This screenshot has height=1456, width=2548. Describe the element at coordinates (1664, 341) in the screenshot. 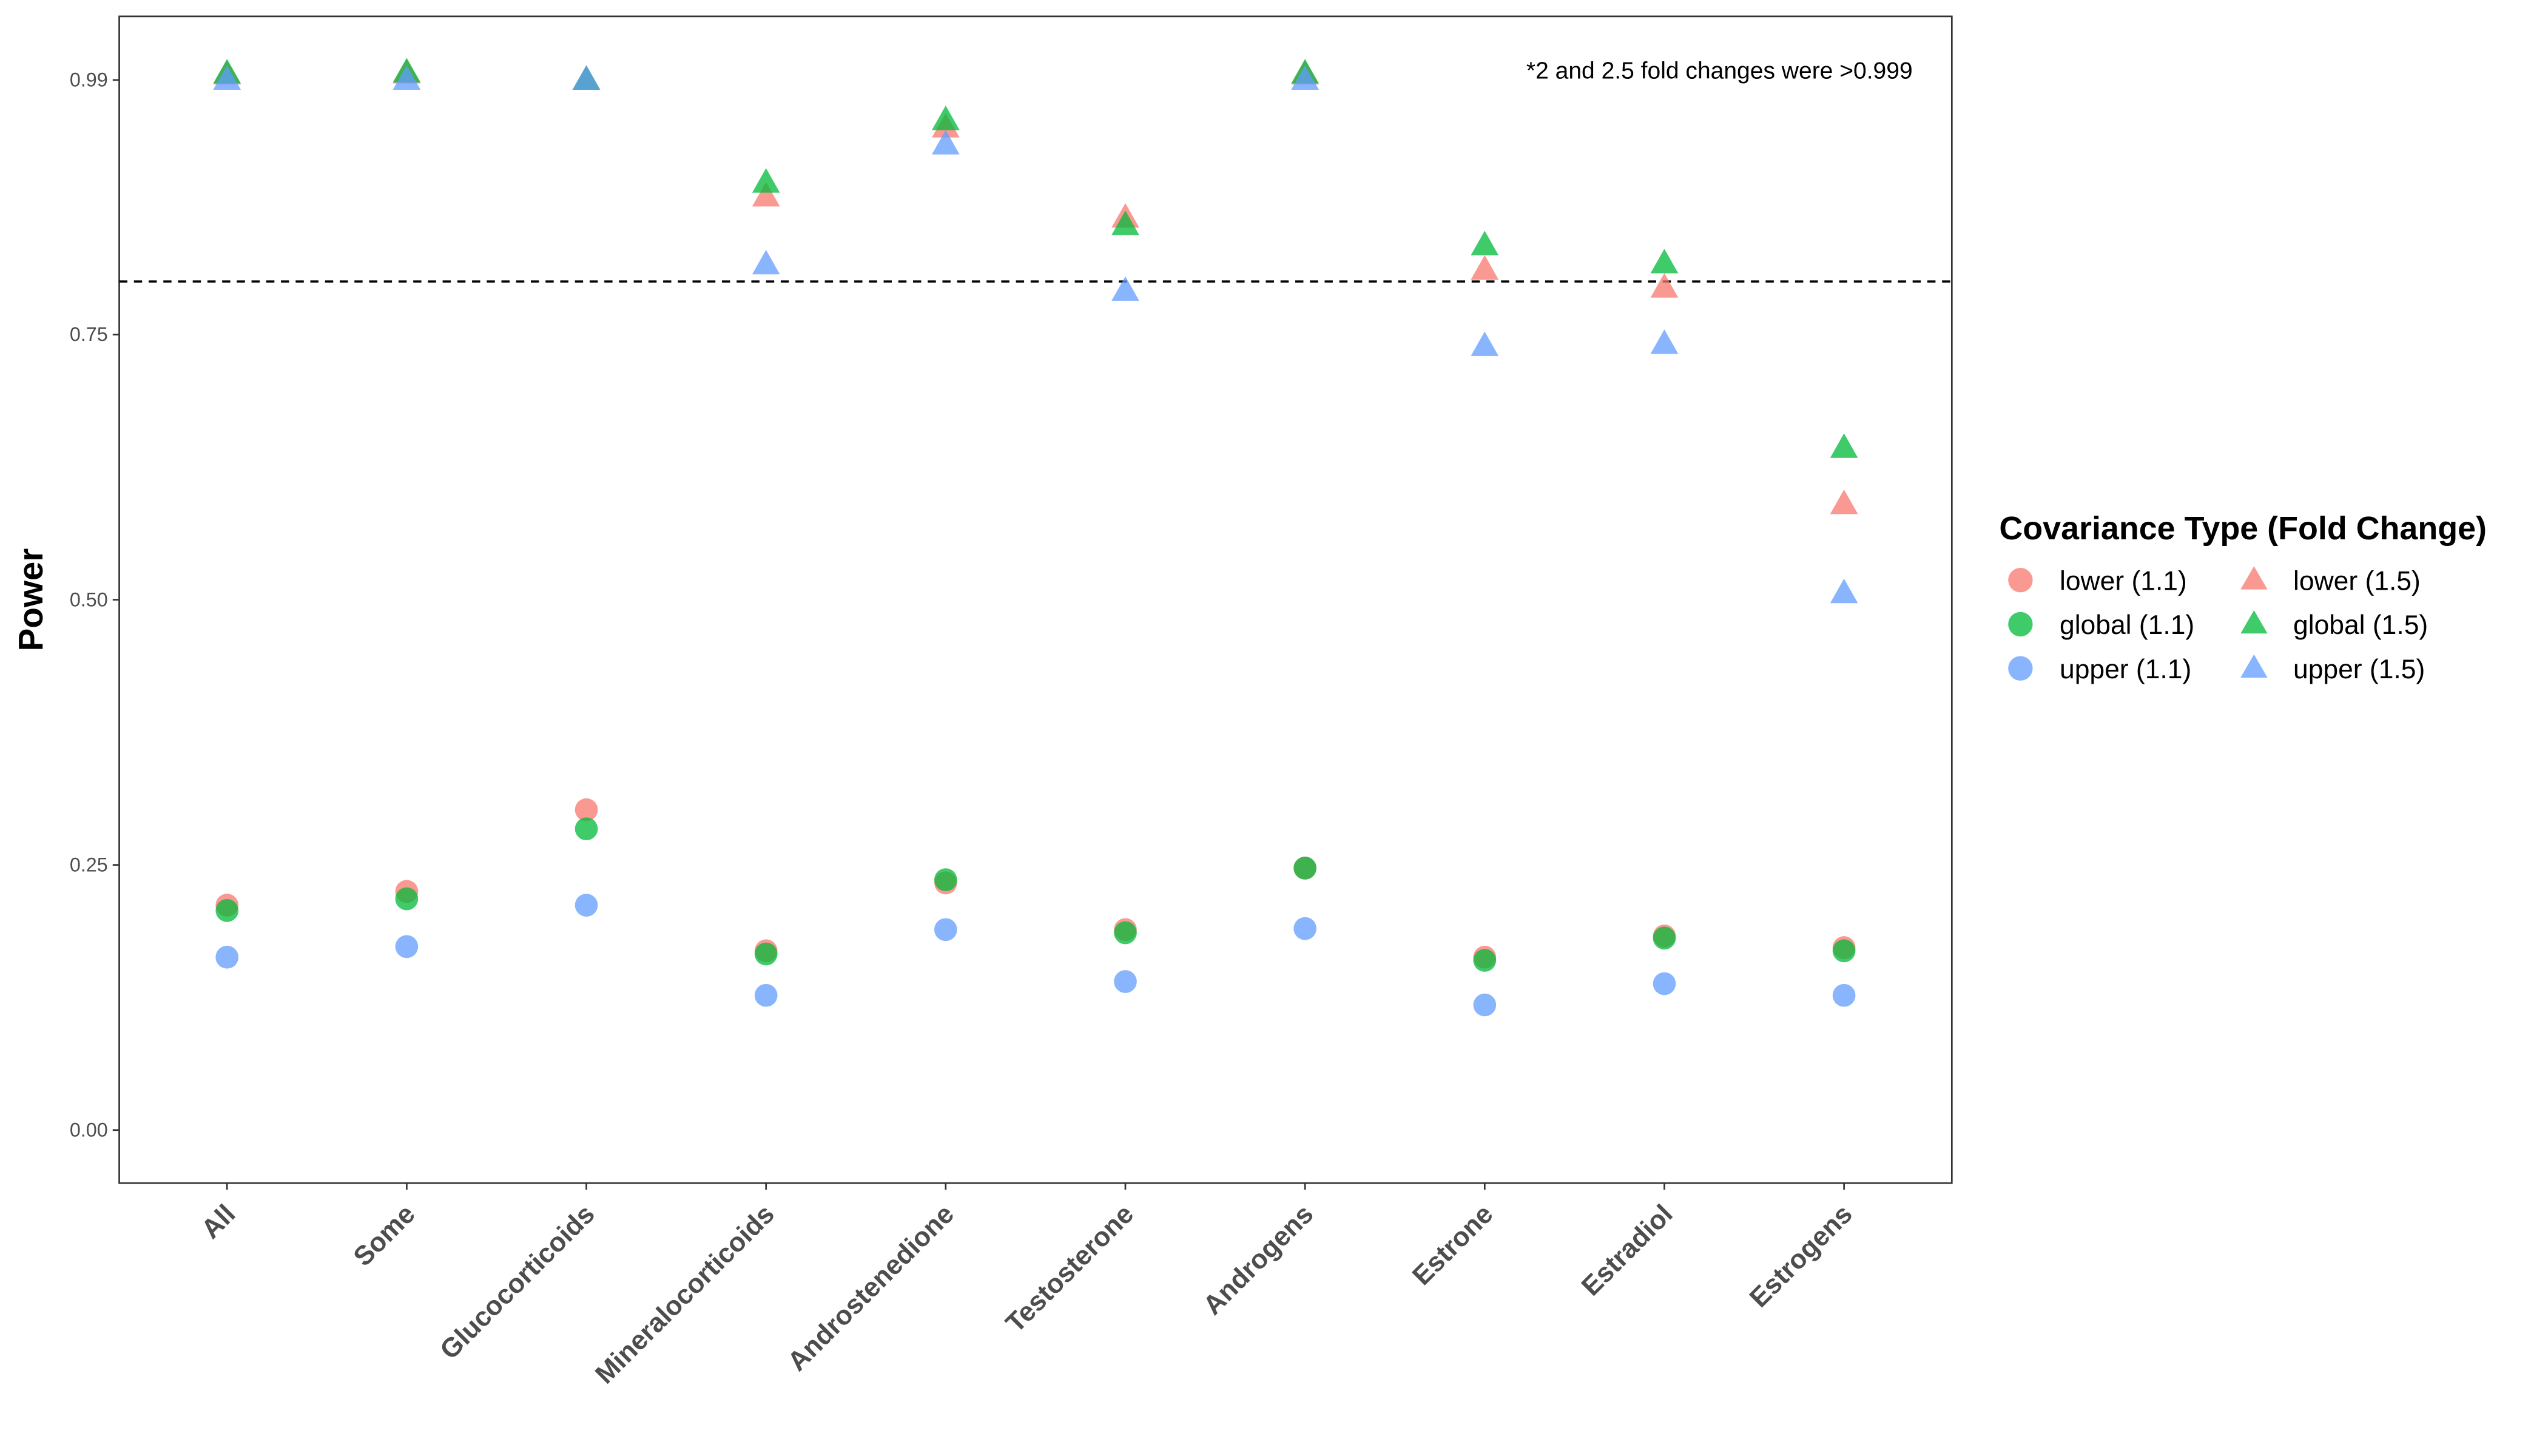

I see `point-upper-1-5-estradiol` at that location.